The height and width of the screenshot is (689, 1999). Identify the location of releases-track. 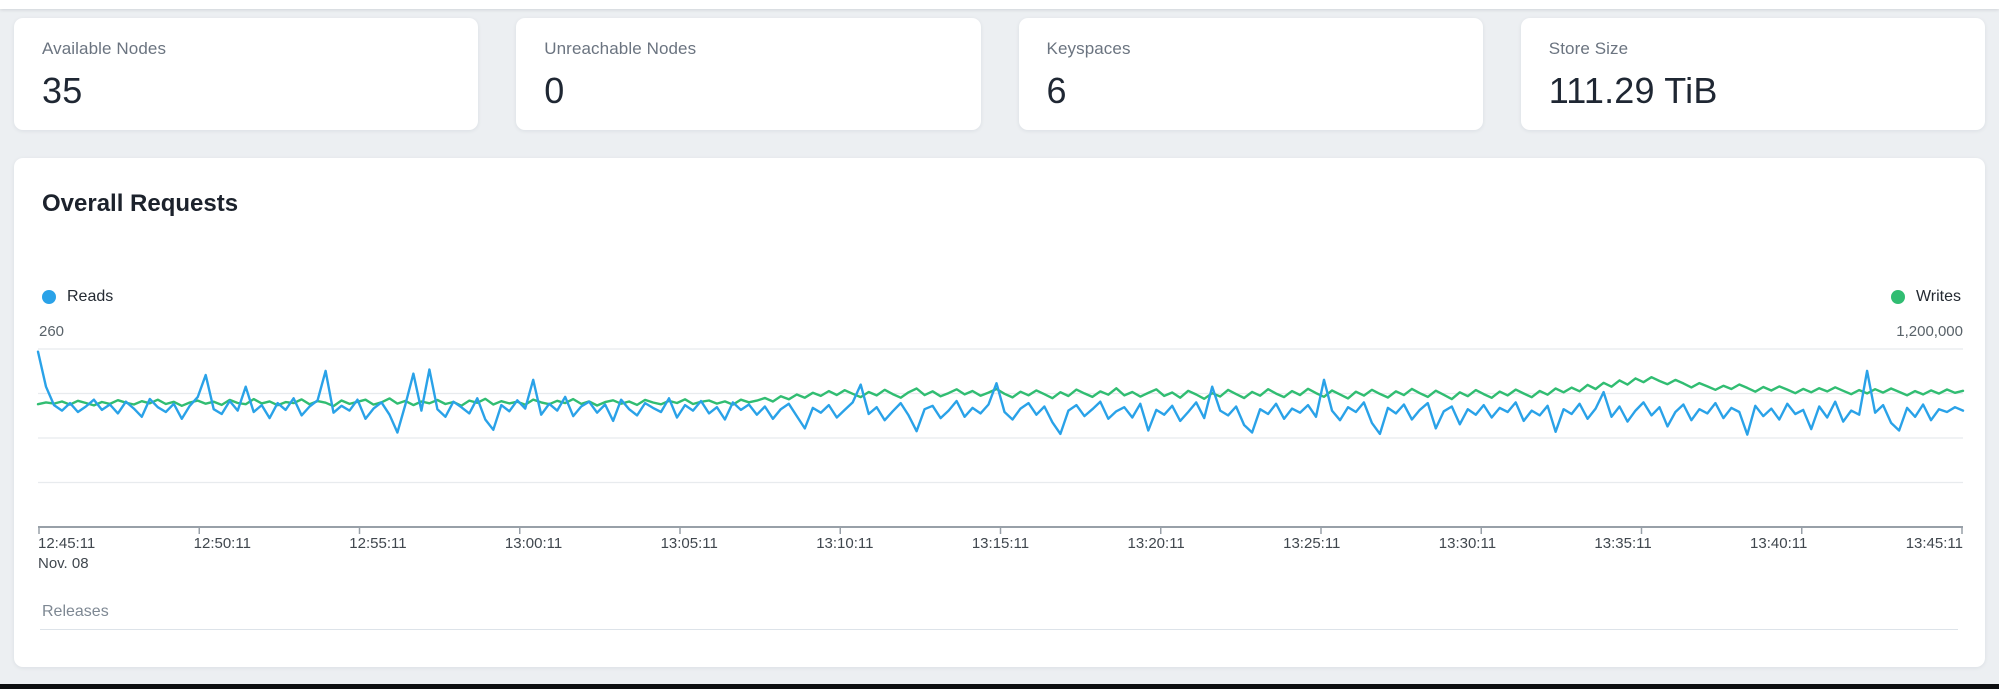
(999, 629).